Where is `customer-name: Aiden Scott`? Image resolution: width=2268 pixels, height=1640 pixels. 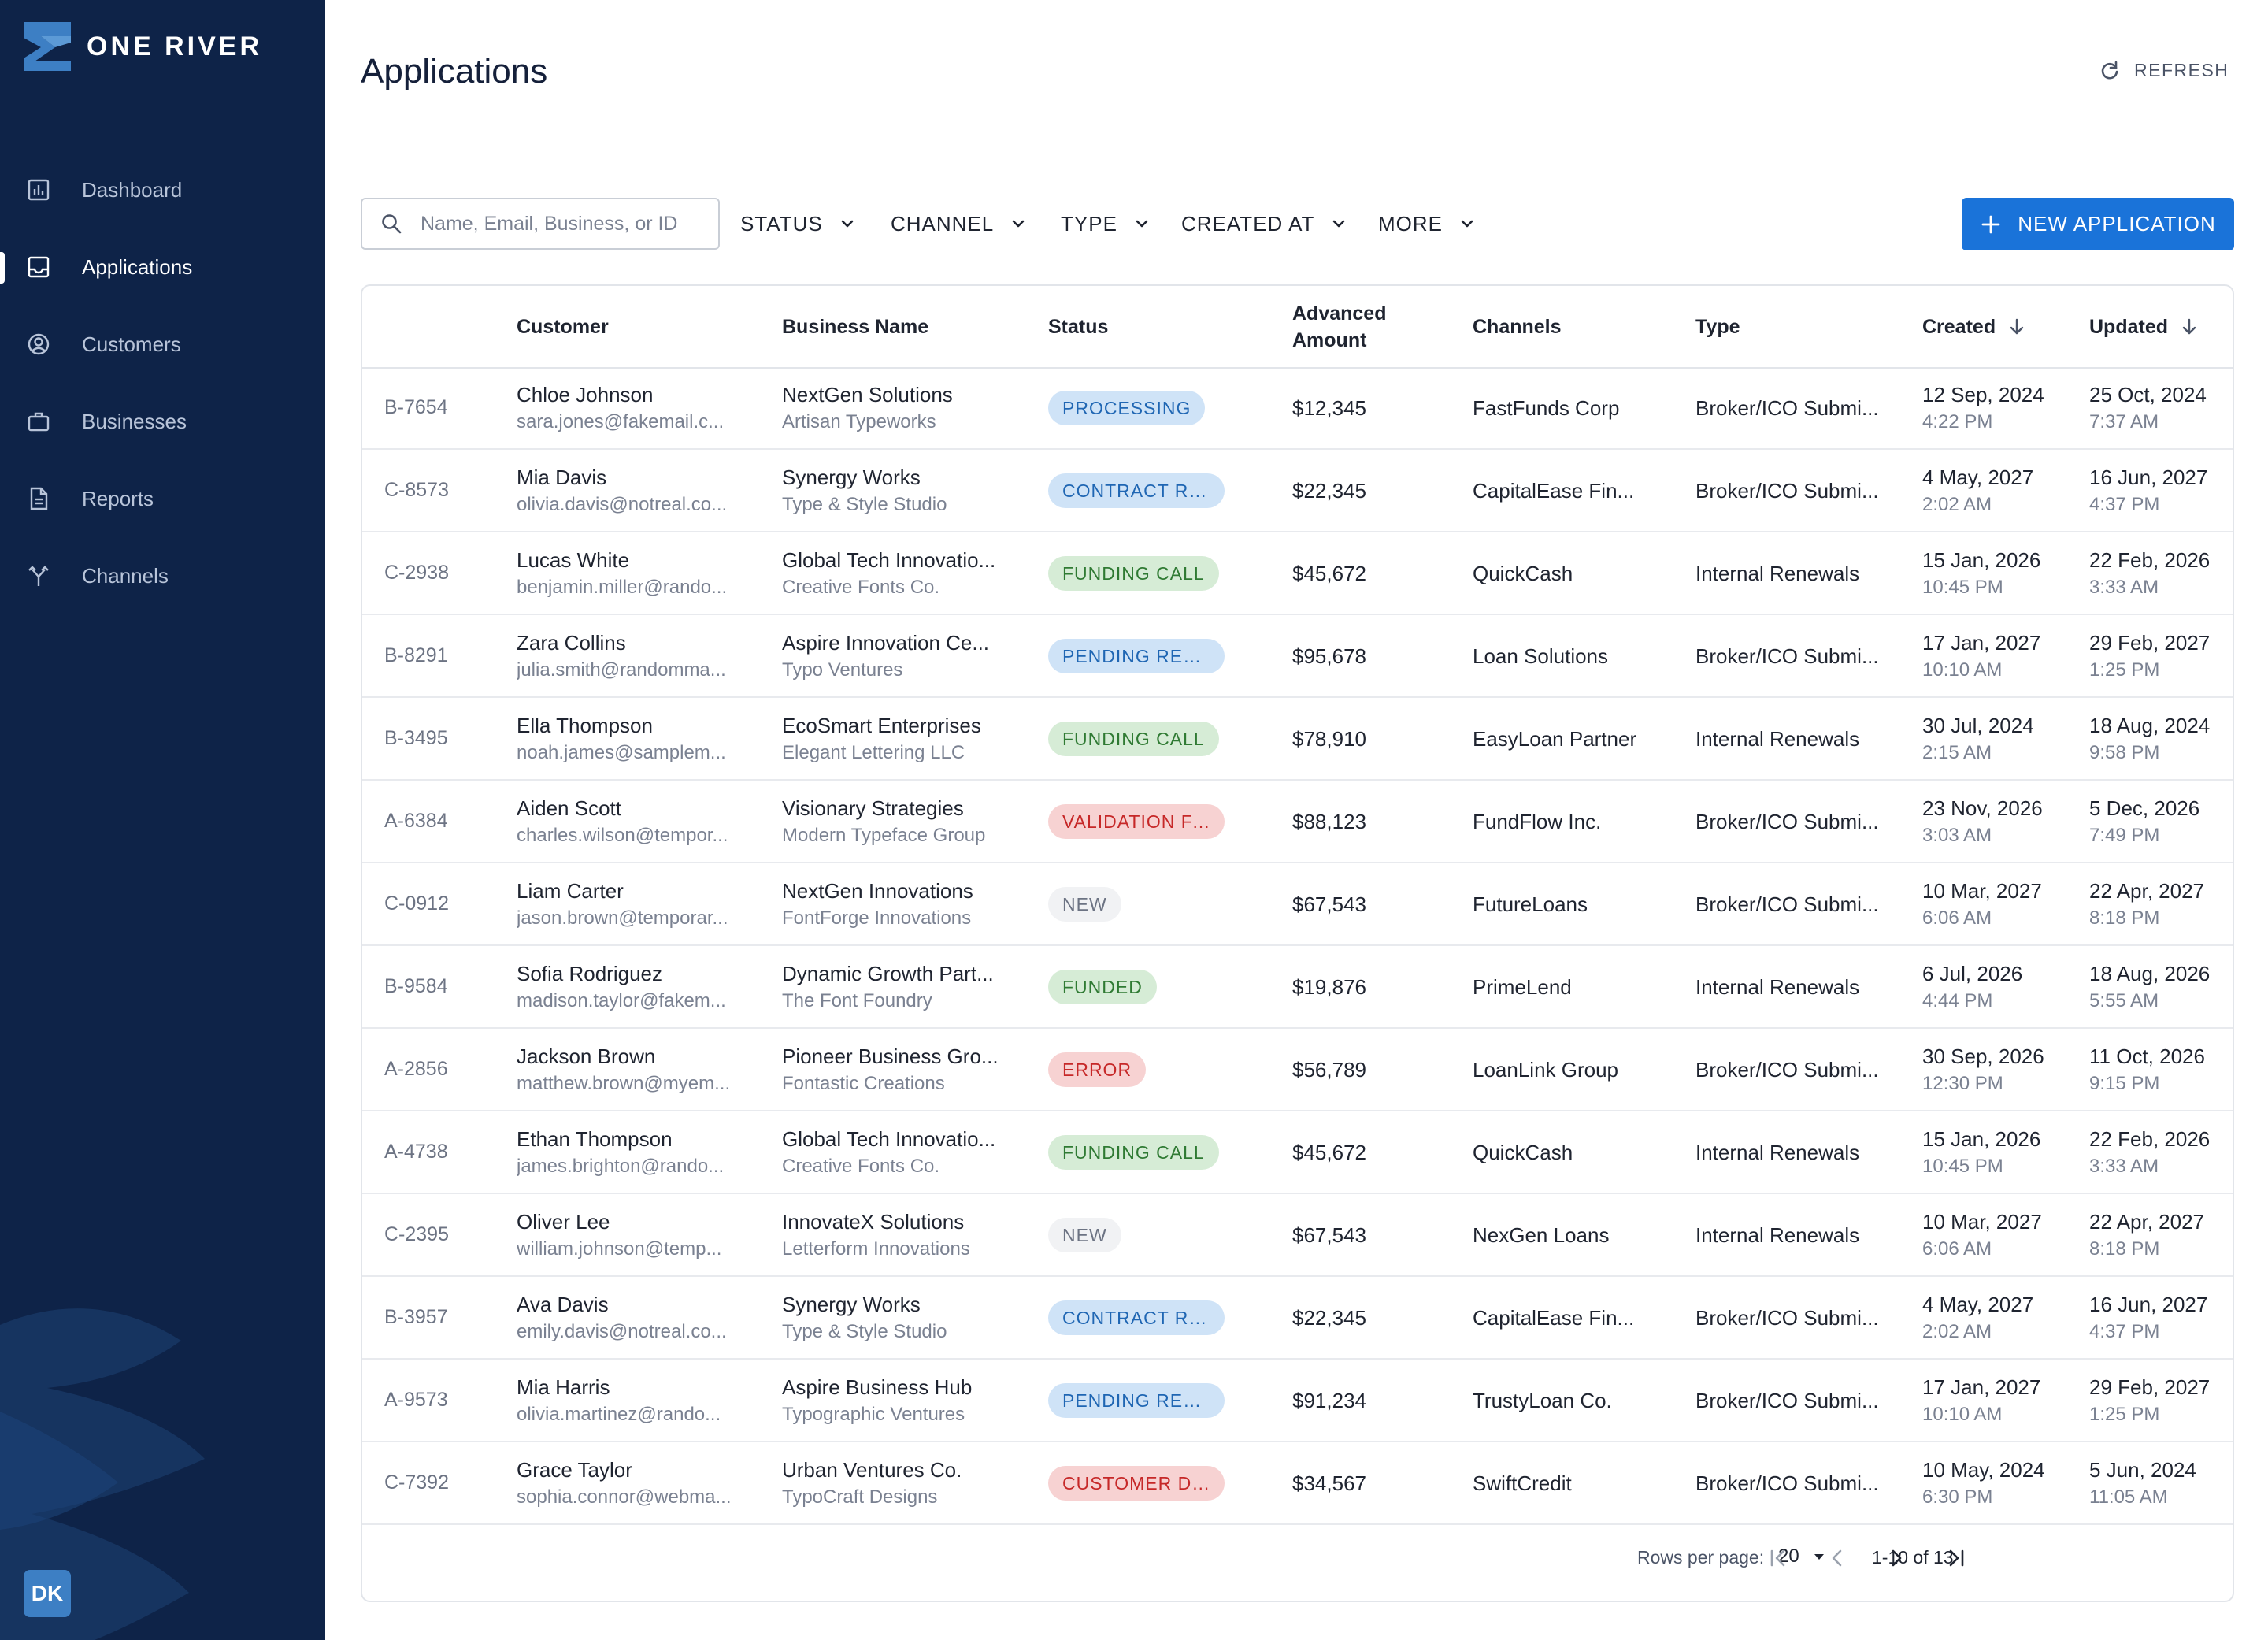
customer-name: Aiden Scott is located at coordinates (569, 808).